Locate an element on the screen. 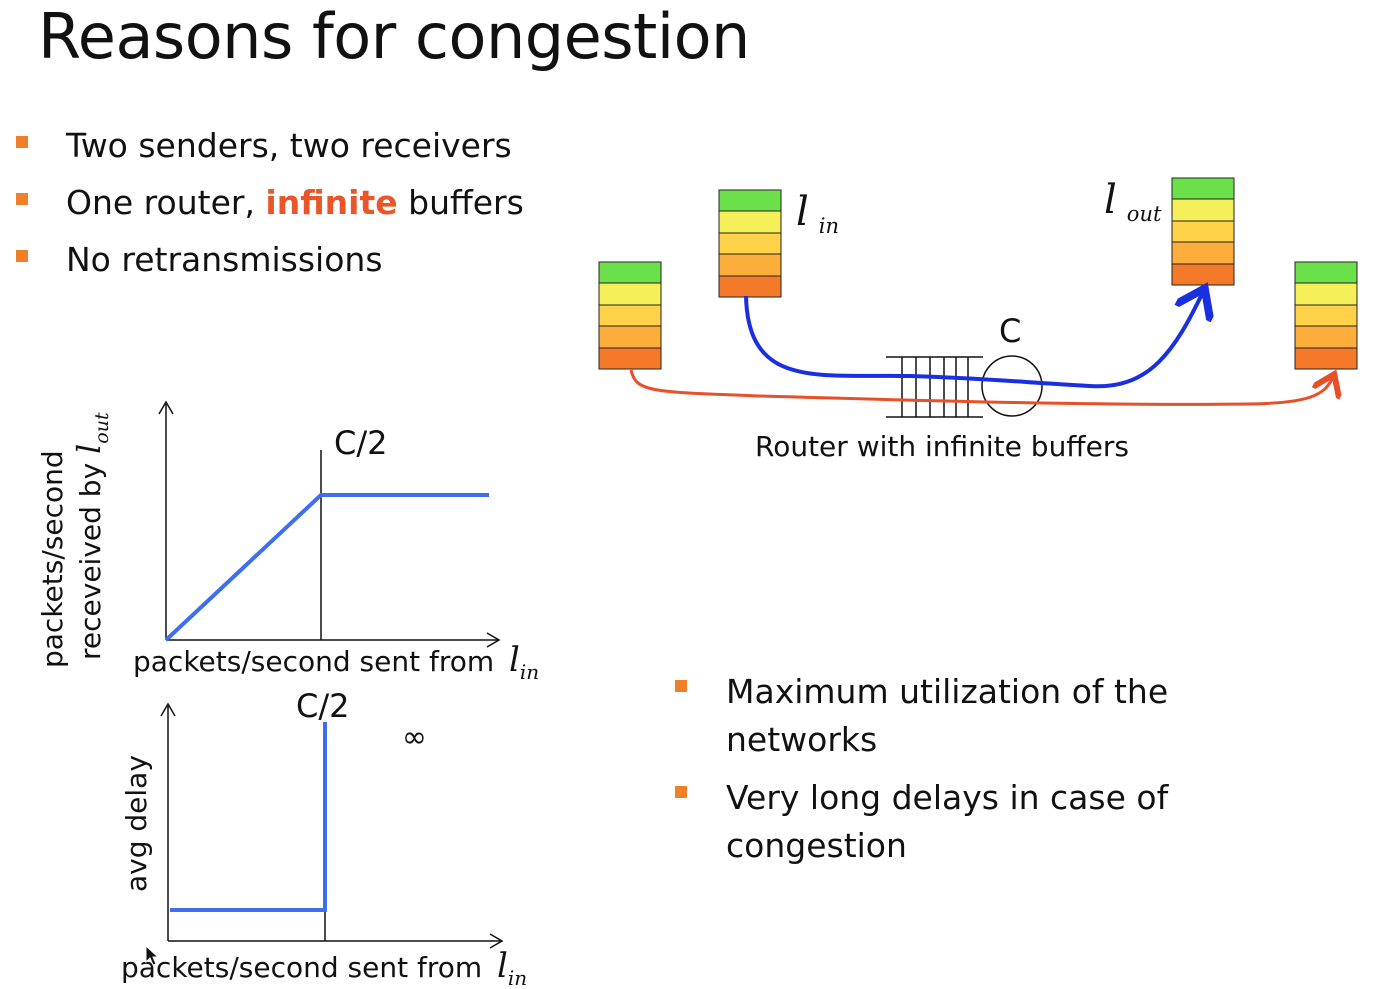 The height and width of the screenshot is (989, 1373). plot1-throughput-line is located at coordinates (326, 567).